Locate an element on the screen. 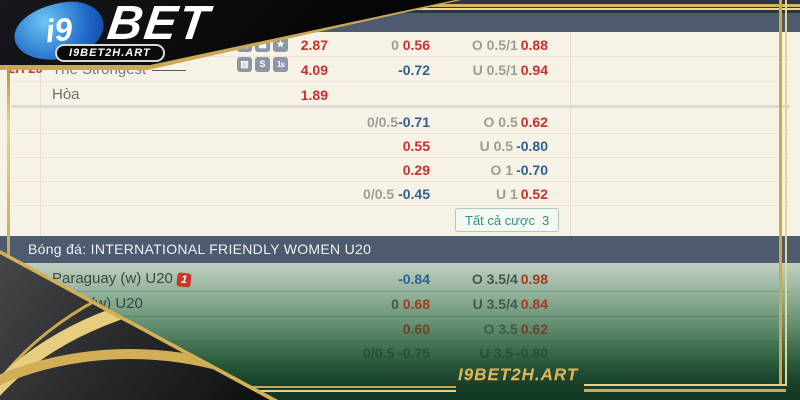 The height and width of the screenshot is (400, 800). ou-price: 0.98 is located at coordinates (534, 279).